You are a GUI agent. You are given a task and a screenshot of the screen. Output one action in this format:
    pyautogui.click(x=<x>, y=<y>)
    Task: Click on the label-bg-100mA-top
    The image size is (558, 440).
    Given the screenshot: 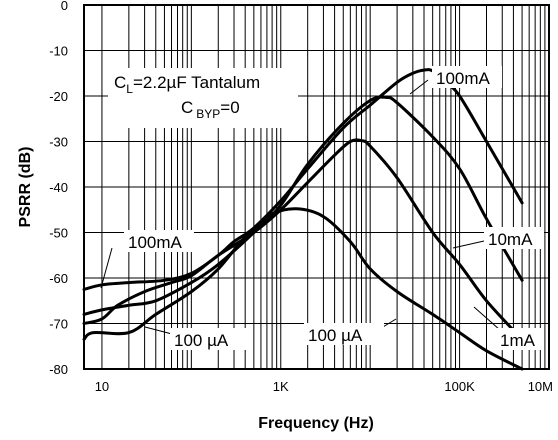 What is the action you would take?
    pyautogui.click(x=467, y=77)
    